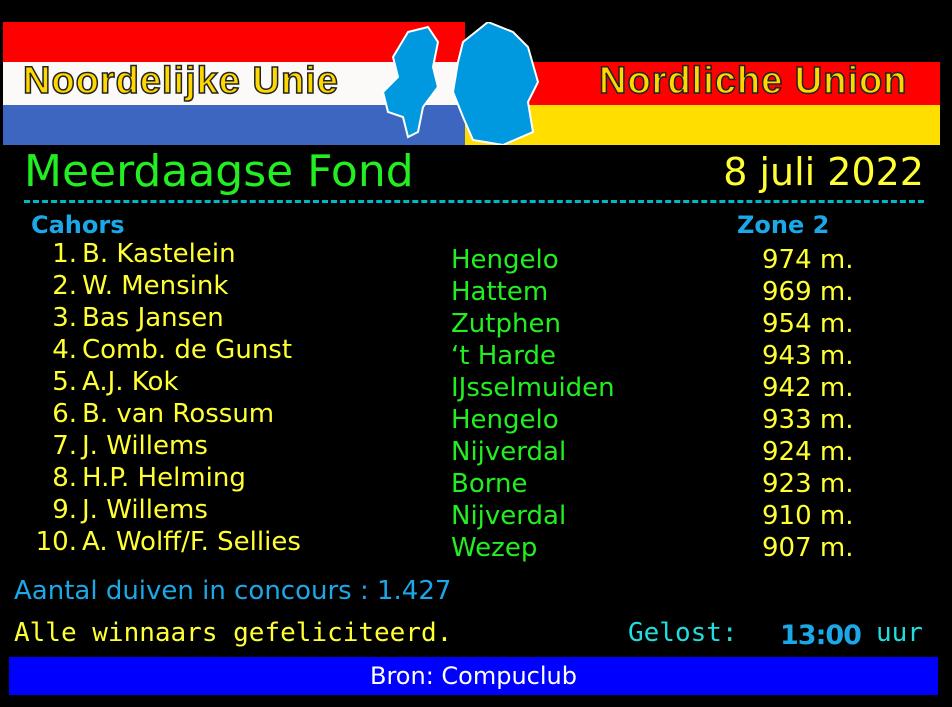 This screenshot has width=952, height=707. Describe the element at coordinates (808, 484) in the screenshot. I see `result-distance: 923 m.` at that location.